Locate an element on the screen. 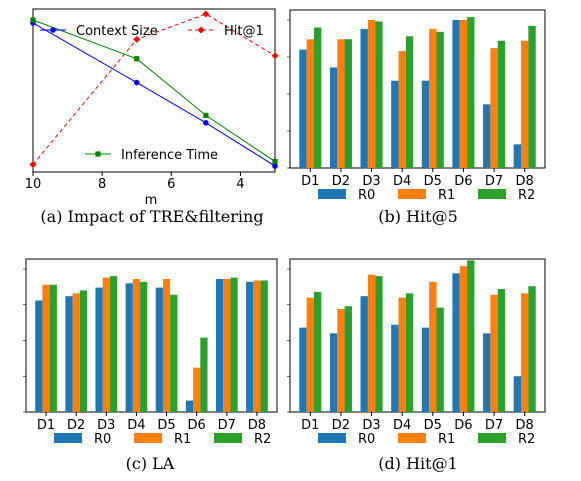  legend-label: R1 is located at coordinates (182, 439).